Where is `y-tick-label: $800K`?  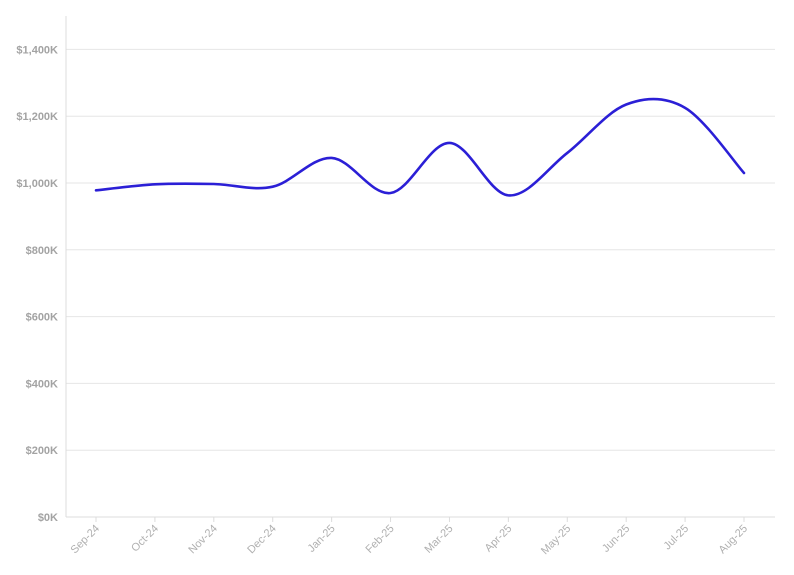
y-tick-label: $800K is located at coordinates (42, 251).